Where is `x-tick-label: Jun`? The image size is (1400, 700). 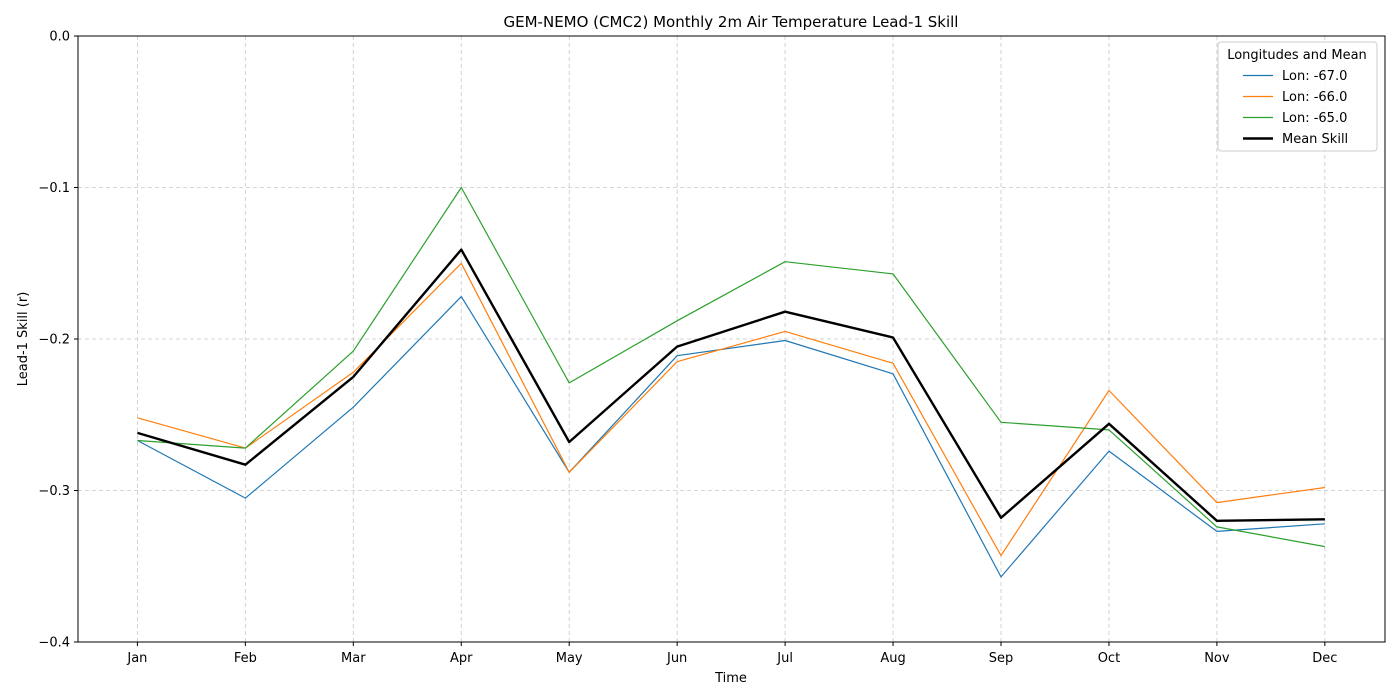 x-tick-label: Jun is located at coordinates (676, 658).